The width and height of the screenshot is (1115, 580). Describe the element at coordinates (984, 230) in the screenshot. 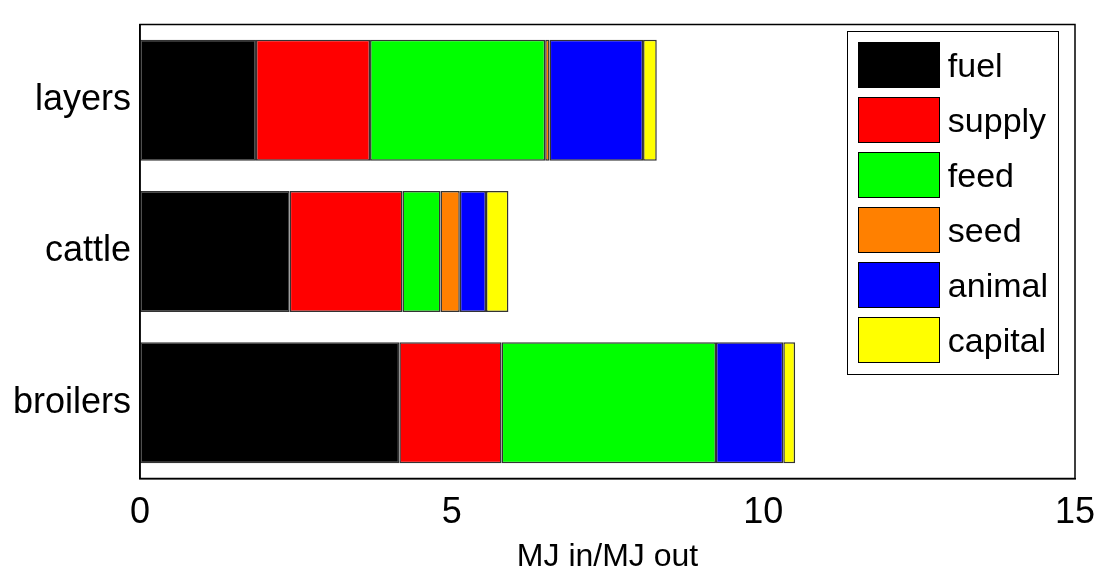

I see `legend-label: seed` at that location.